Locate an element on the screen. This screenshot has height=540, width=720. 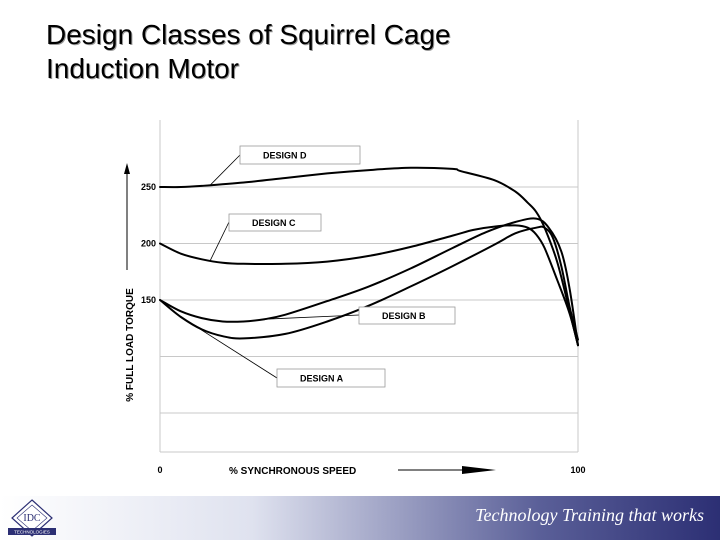
slide-title-line2: Induction Motor is located at coordinates (142, 68).